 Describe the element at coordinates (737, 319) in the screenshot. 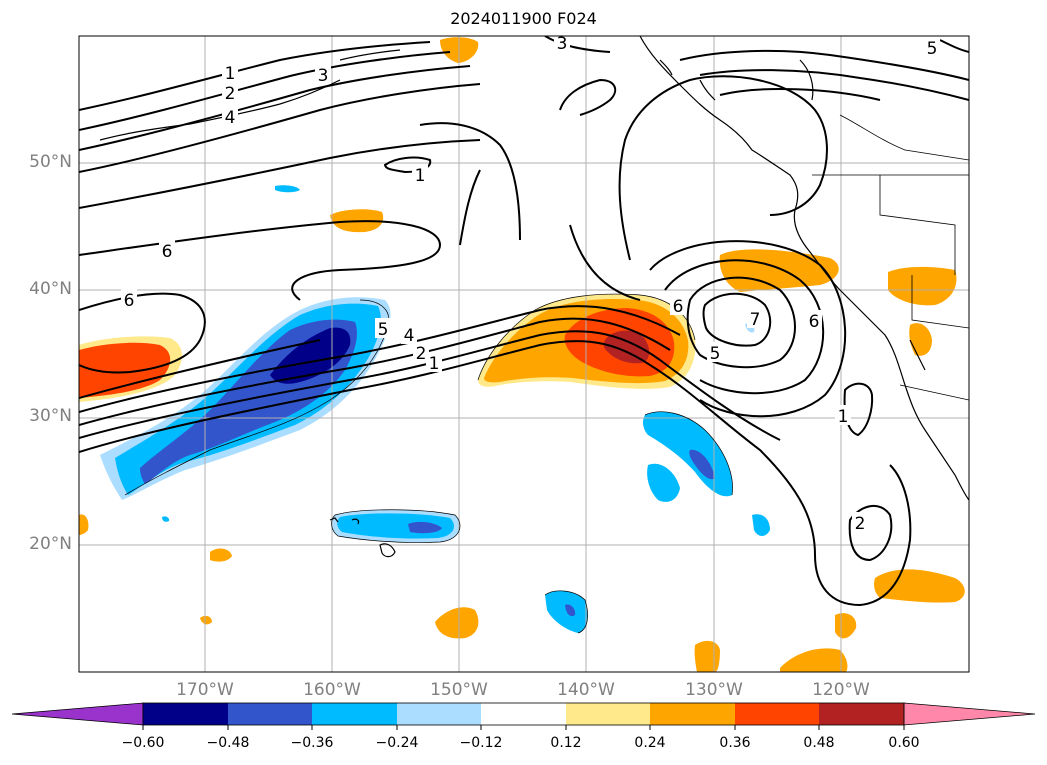

I see `contour-7-low` at that location.